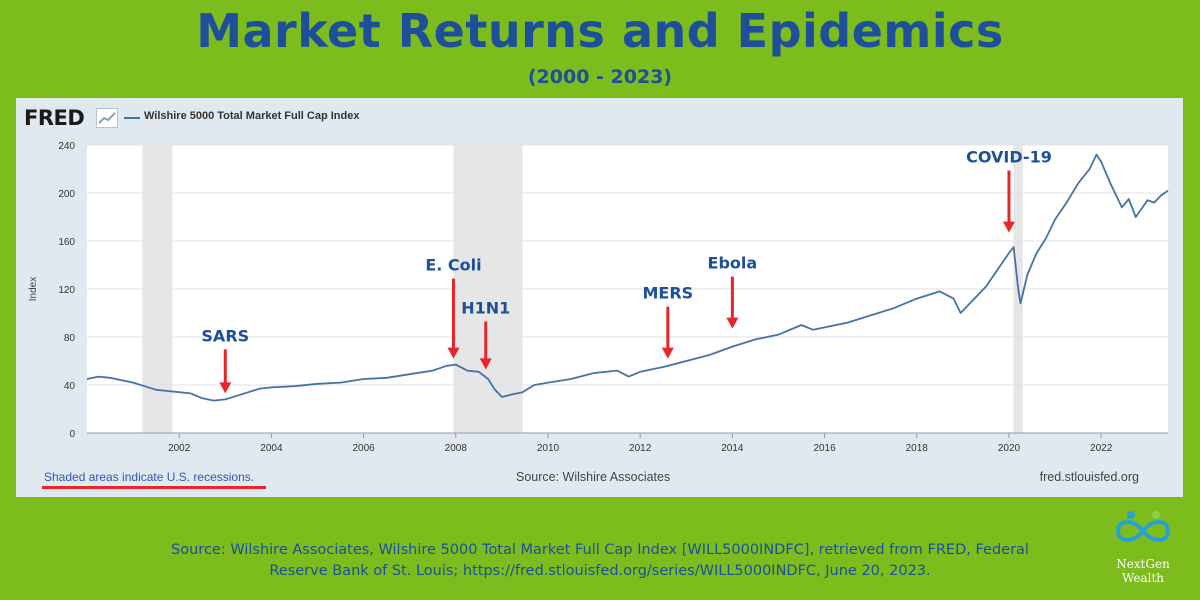  What do you see at coordinates (600, 77) in the screenshot?
I see `page-subtitle: (2000 - 2023)` at bounding box center [600, 77].